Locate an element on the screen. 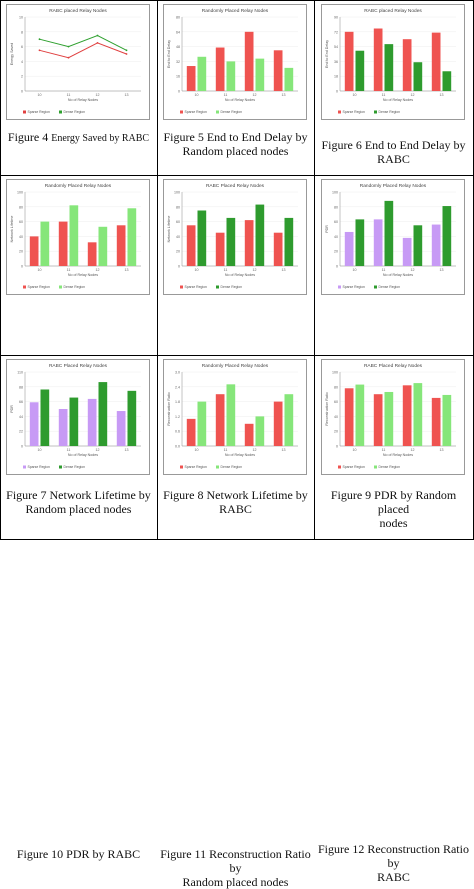 The width and height of the screenshot is (474, 889). y-tick-label: 66 is located at coordinates (21, 402).